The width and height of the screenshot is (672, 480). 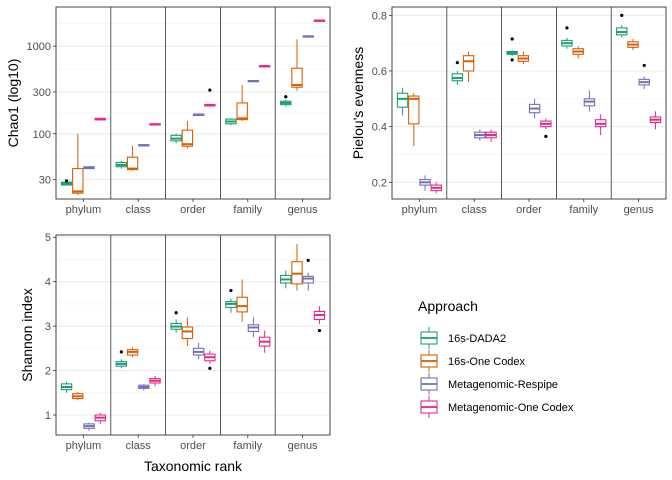 I want to click on legend-label: 16s-DADA2, so click(x=477, y=339).